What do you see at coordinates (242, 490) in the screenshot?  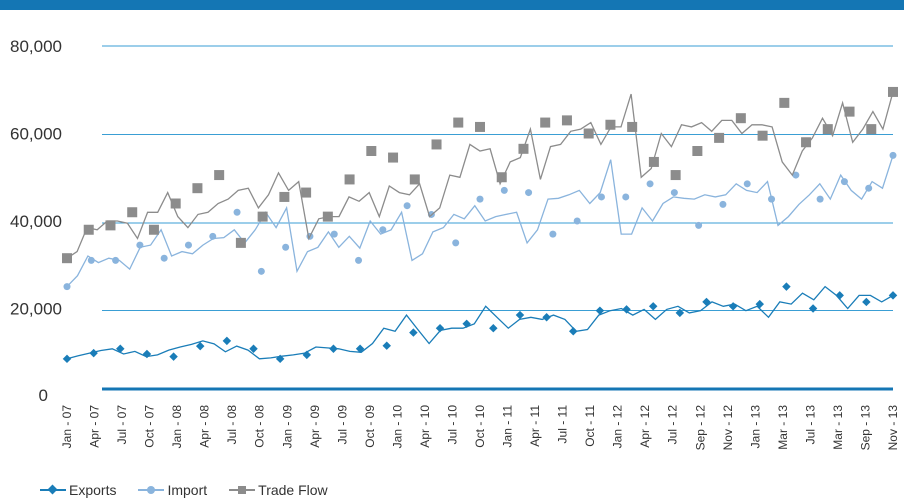 I see `trade-flow-legend-icon` at bounding box center [242, 490].